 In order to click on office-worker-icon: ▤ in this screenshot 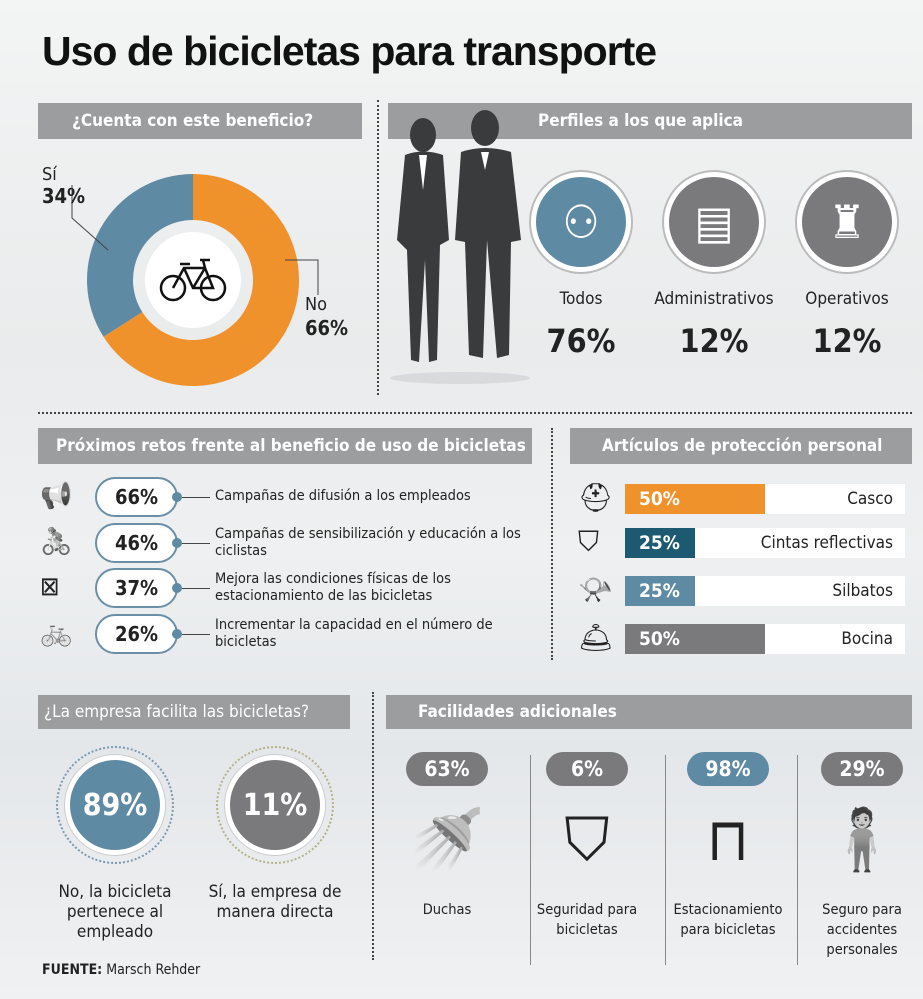, I will do `click(714, 222)`.